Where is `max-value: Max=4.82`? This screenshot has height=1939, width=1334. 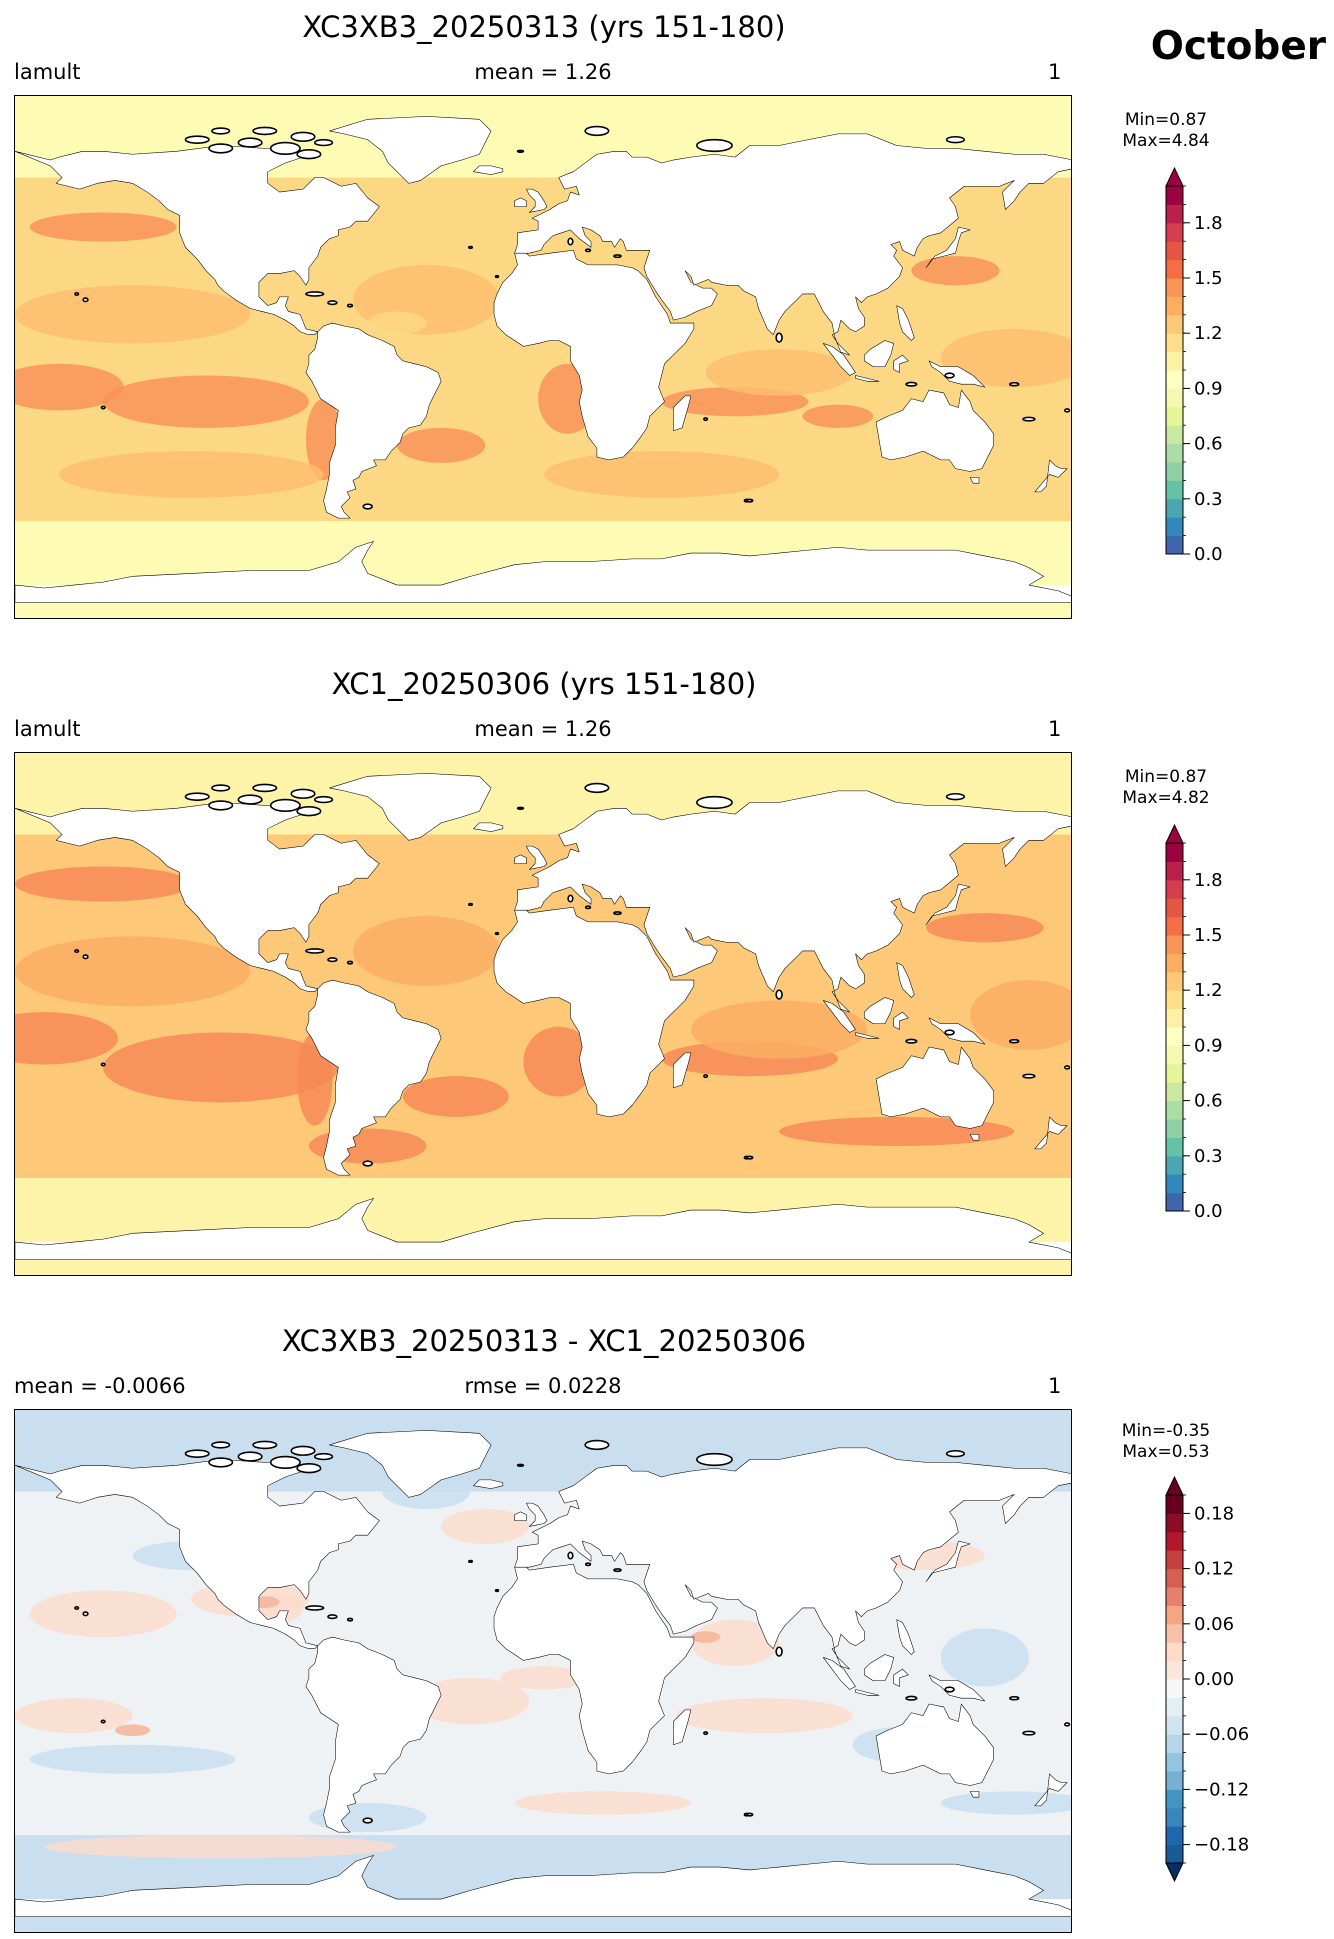 max-value: Max=4.82 is located at coordinates (1166, 798).